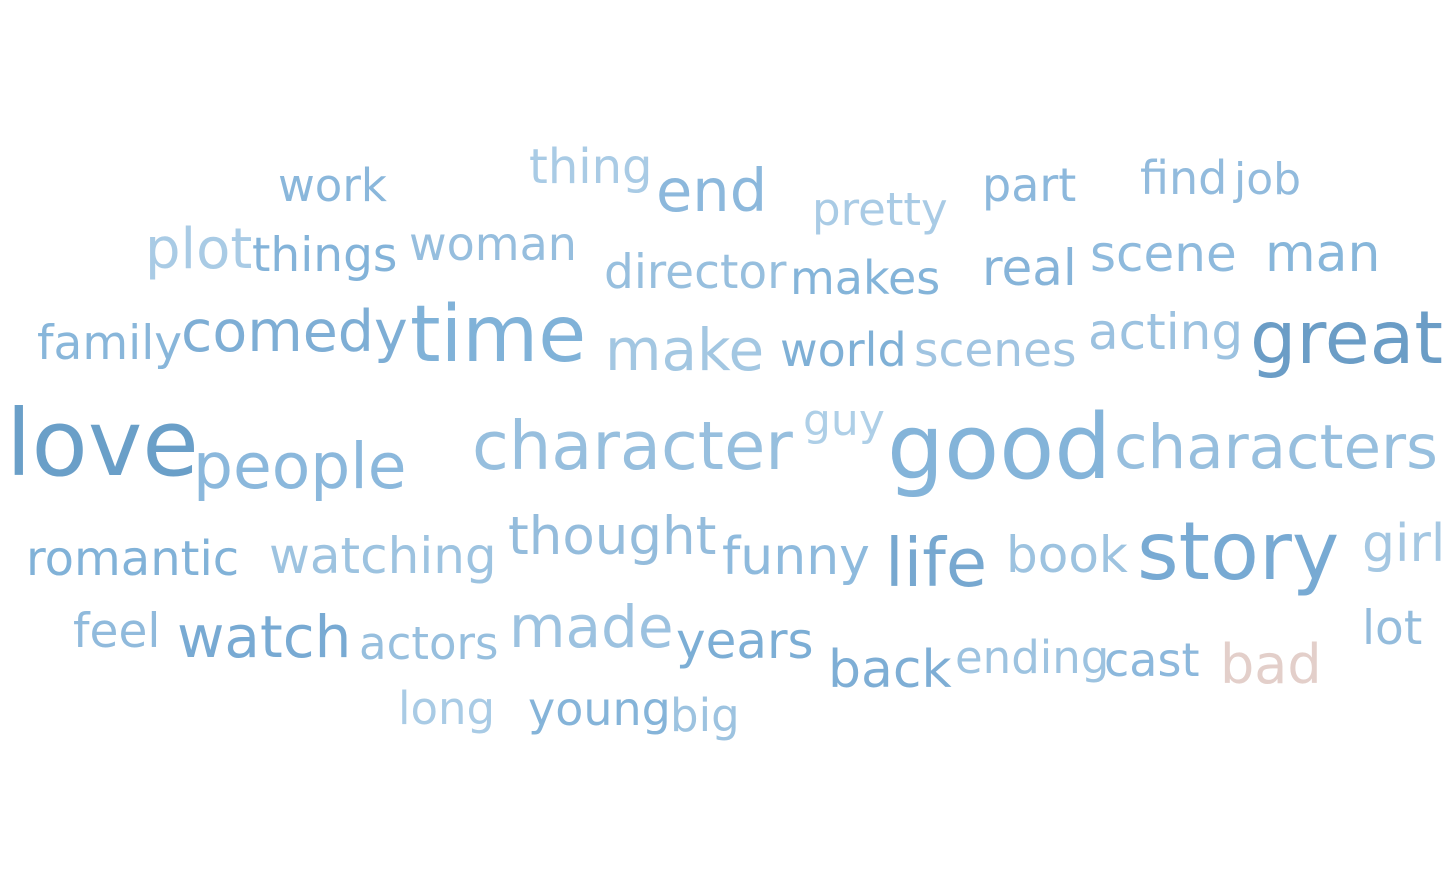  What do you see at coordinates (447, 708) in the screenshot?
I see `word-long: long` at bounding box center [447, 708].